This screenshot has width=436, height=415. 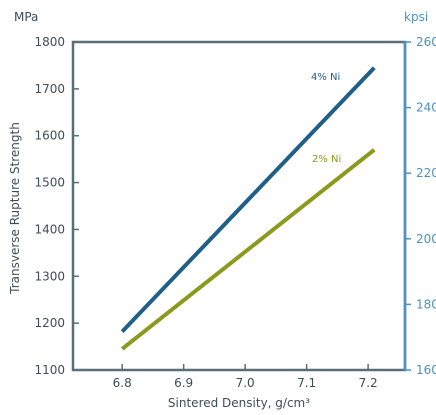 I want to click on x-tick-label: 6.8, so click(x=122, y=383).